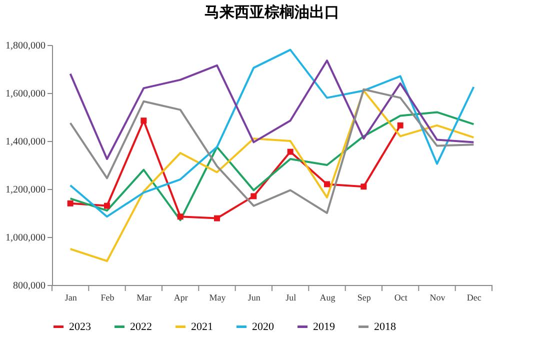 This screenshot has width=538, height=352. I want to click on chart-title: 马来西亚棕榈油出口, so click(272, 12).